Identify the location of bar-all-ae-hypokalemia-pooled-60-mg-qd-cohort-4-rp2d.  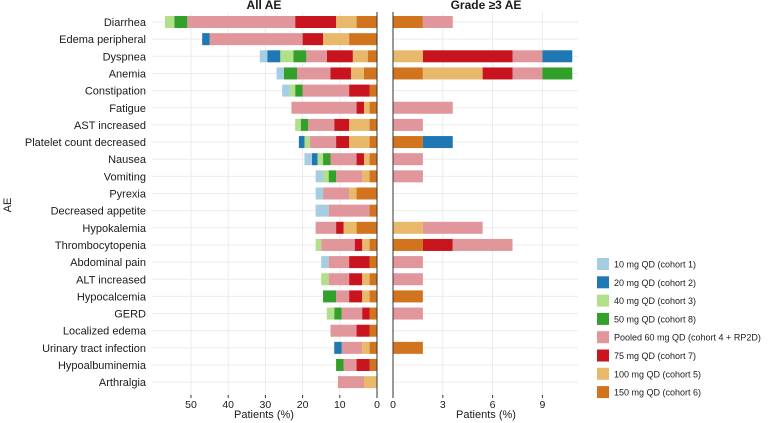
(326, 227).